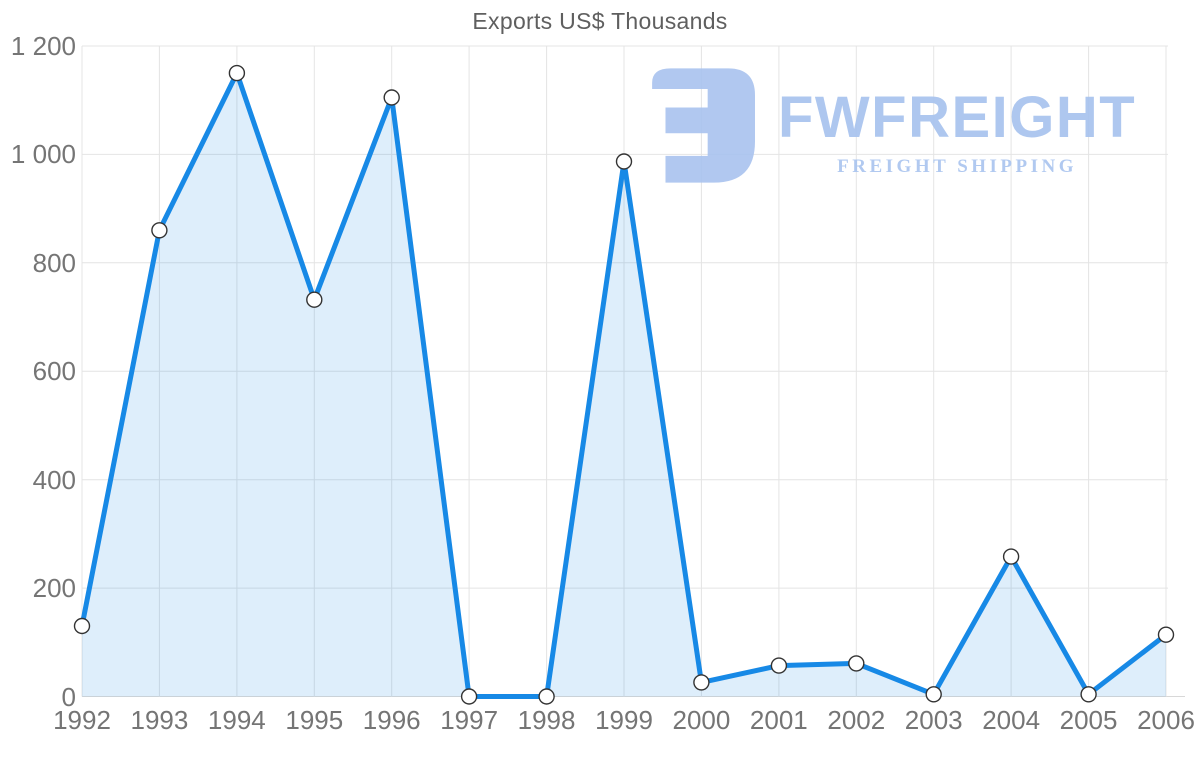 This screenshot has height=763, width=1200. What do you see at coordinates (701, 720) in the screenshot?
I see `x-axis-label: 2000` at bounding box center [701, 720].